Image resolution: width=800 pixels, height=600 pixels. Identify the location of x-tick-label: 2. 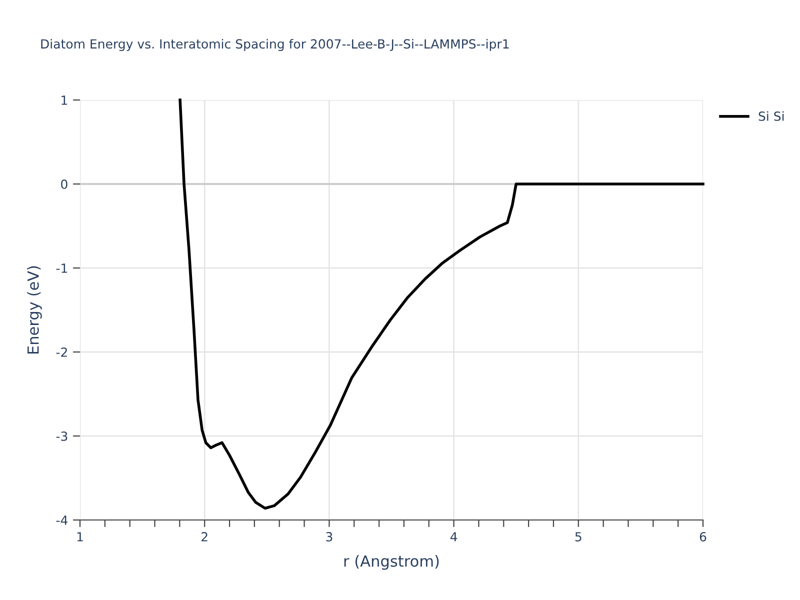
(205, 537).